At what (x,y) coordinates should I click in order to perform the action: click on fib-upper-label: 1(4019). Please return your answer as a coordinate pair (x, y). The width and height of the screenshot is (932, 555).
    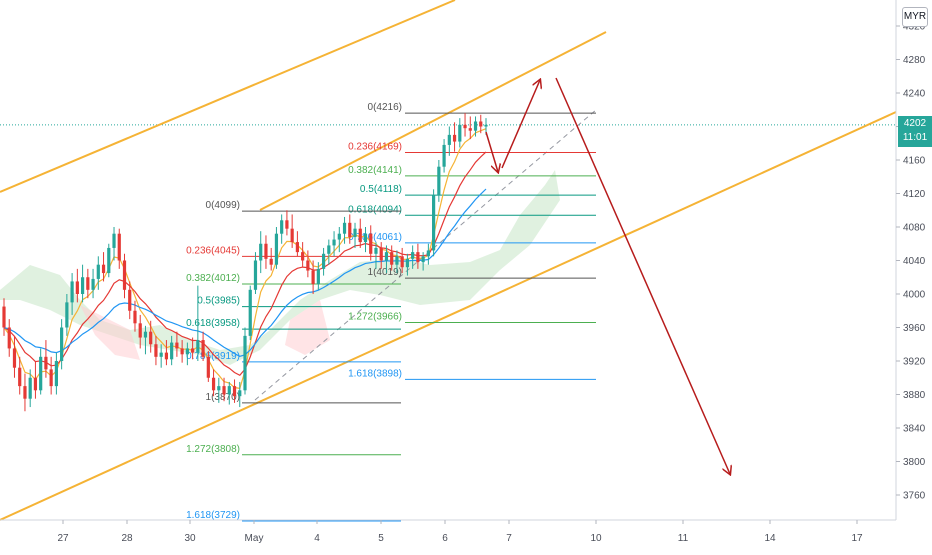
    Looking at the image, I should click on (385, 272).